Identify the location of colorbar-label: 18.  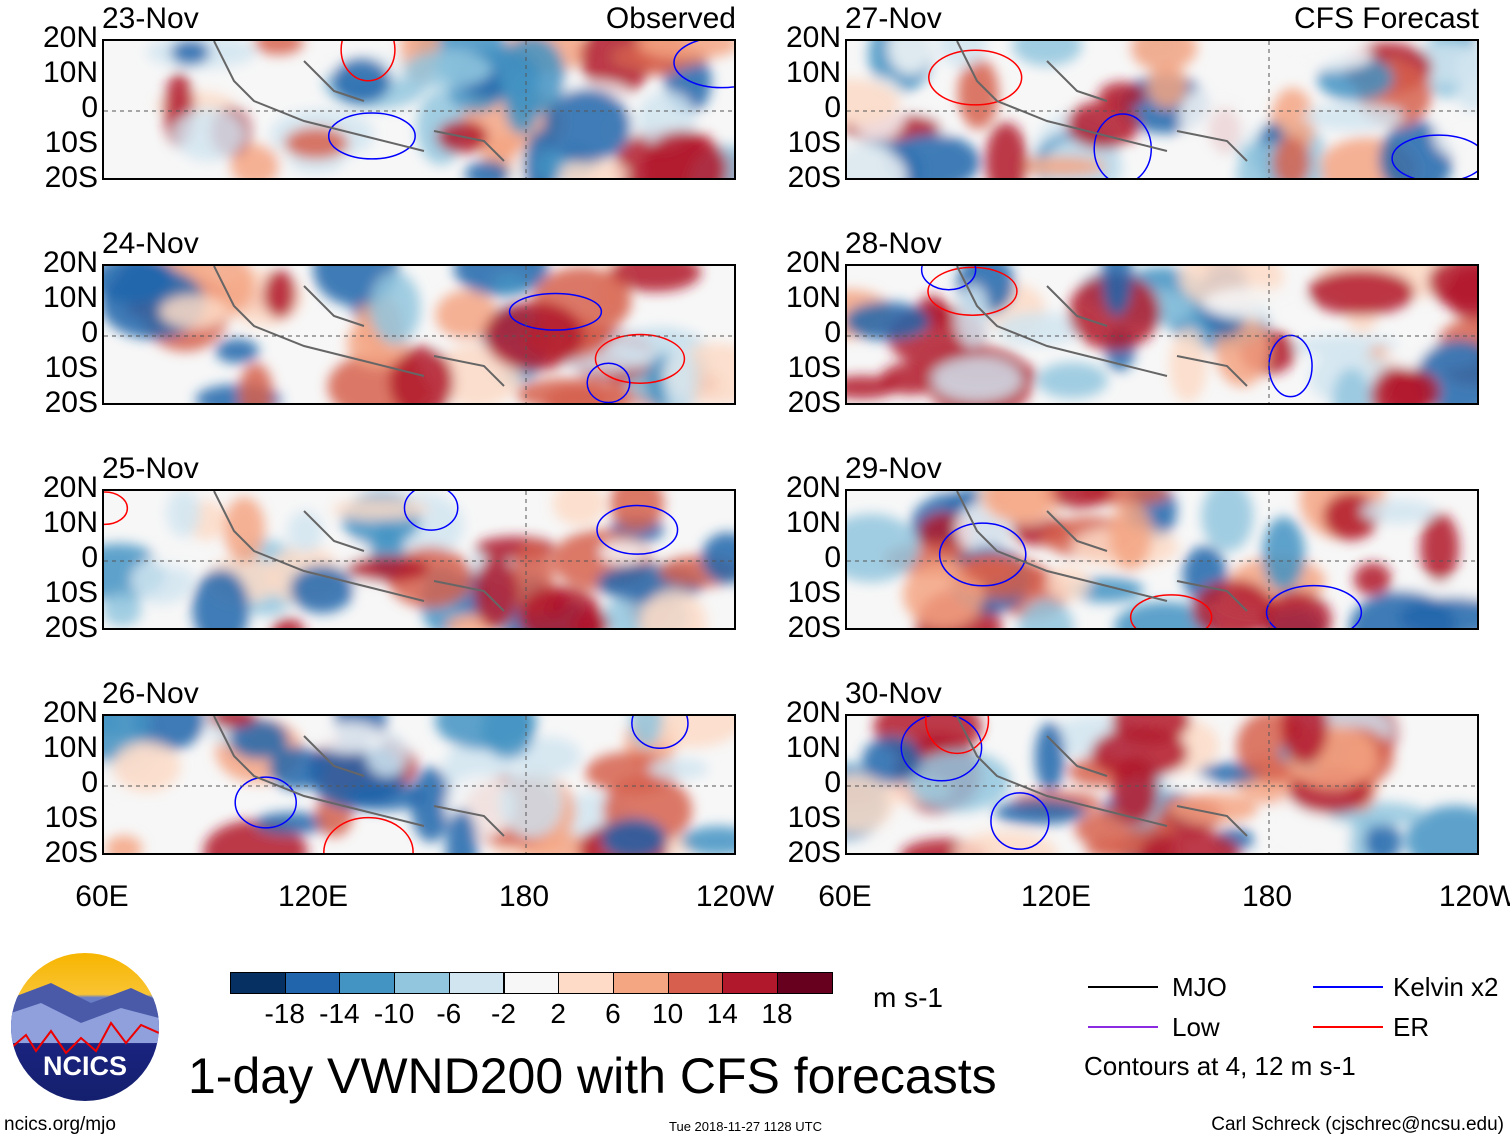
(777, 1013).